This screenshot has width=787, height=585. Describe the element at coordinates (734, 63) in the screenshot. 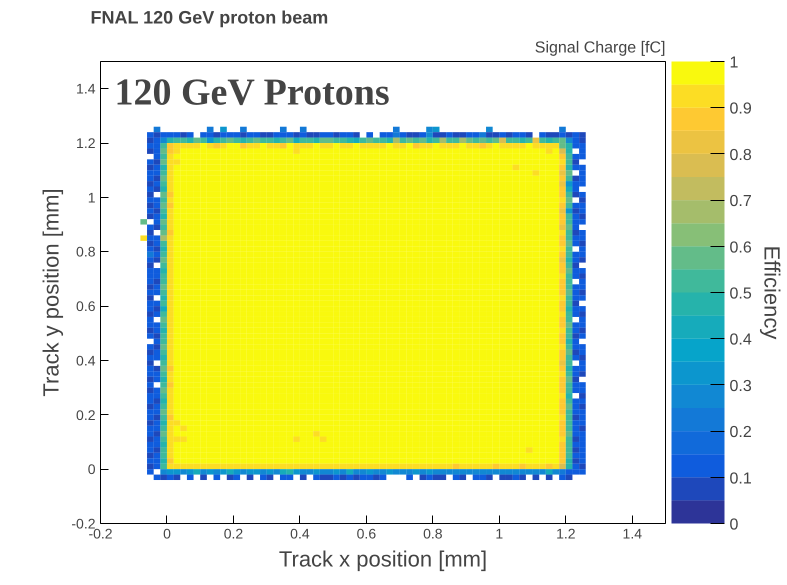

I see `color-bar-label: 1` at that location.